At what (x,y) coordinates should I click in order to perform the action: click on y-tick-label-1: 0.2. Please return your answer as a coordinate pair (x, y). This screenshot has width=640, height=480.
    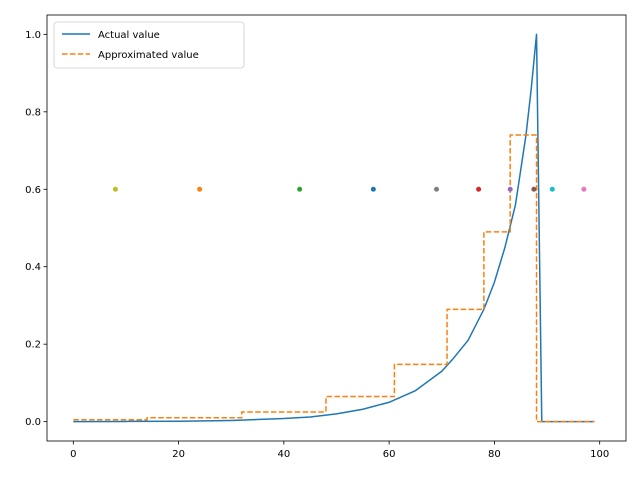
    Looking at the image, I should click on (33, 345).